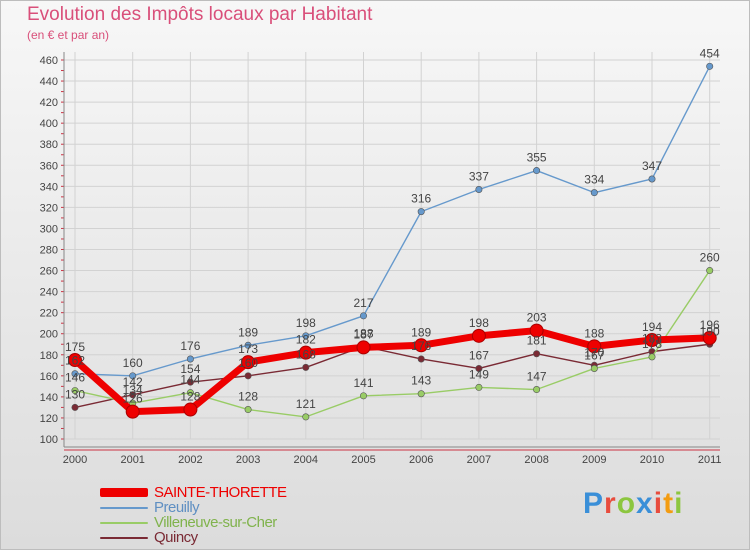 Image resolution: width=750 pixels, height=550 pixels. Describe the element at coordinates (363, 460) in the screenshot. I see `x-tick-label: 2005` at that location.